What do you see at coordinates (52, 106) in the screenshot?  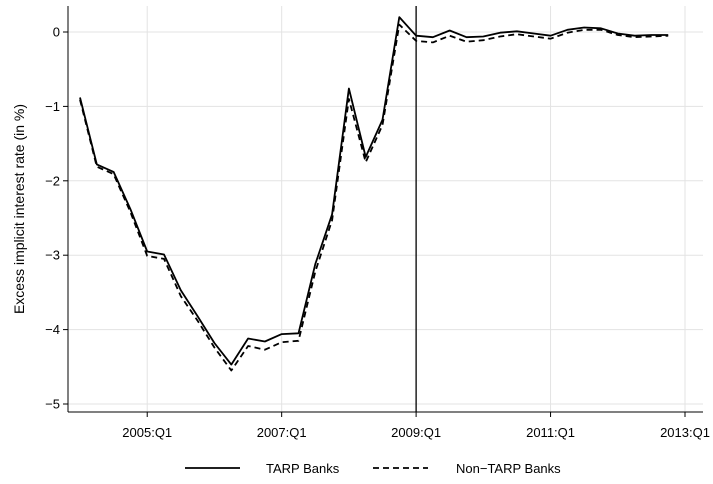 I see `y-tick-label: −1` at bounding box center [52, 106].